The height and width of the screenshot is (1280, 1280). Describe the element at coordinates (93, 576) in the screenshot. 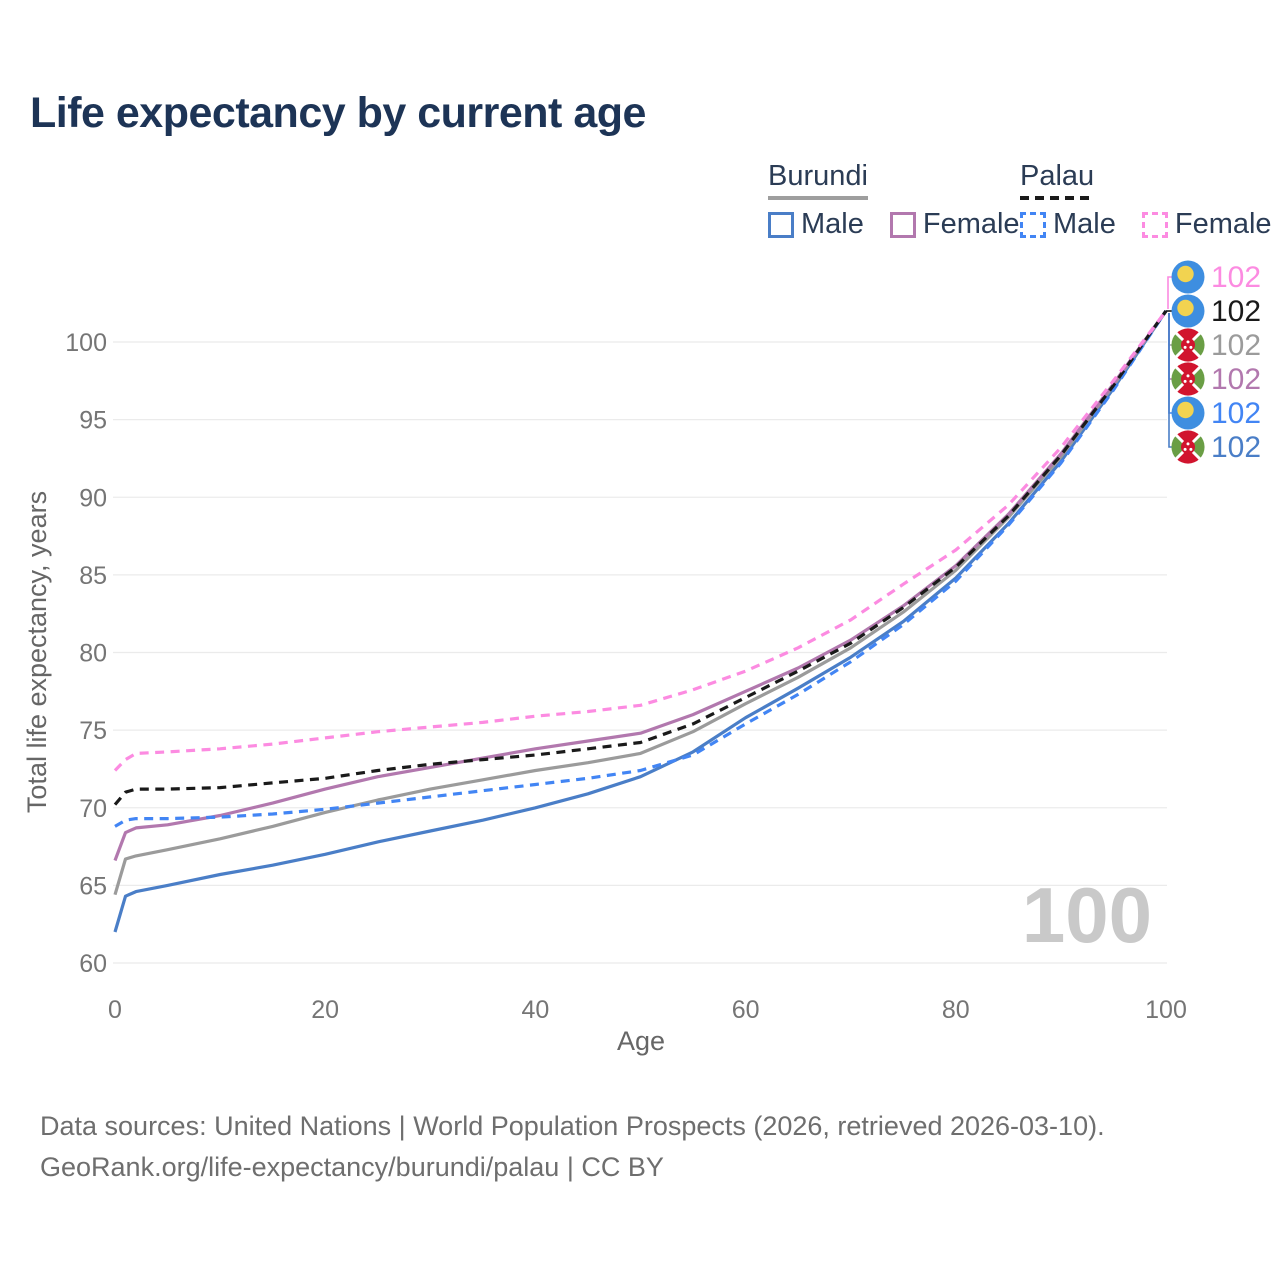

I see `y-tick-label-85: 85` at that location.